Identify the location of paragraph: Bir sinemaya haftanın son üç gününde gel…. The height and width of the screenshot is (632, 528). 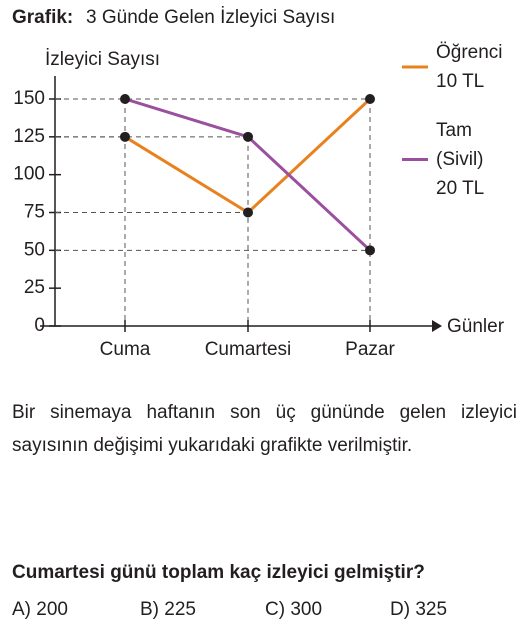
(264, 429).